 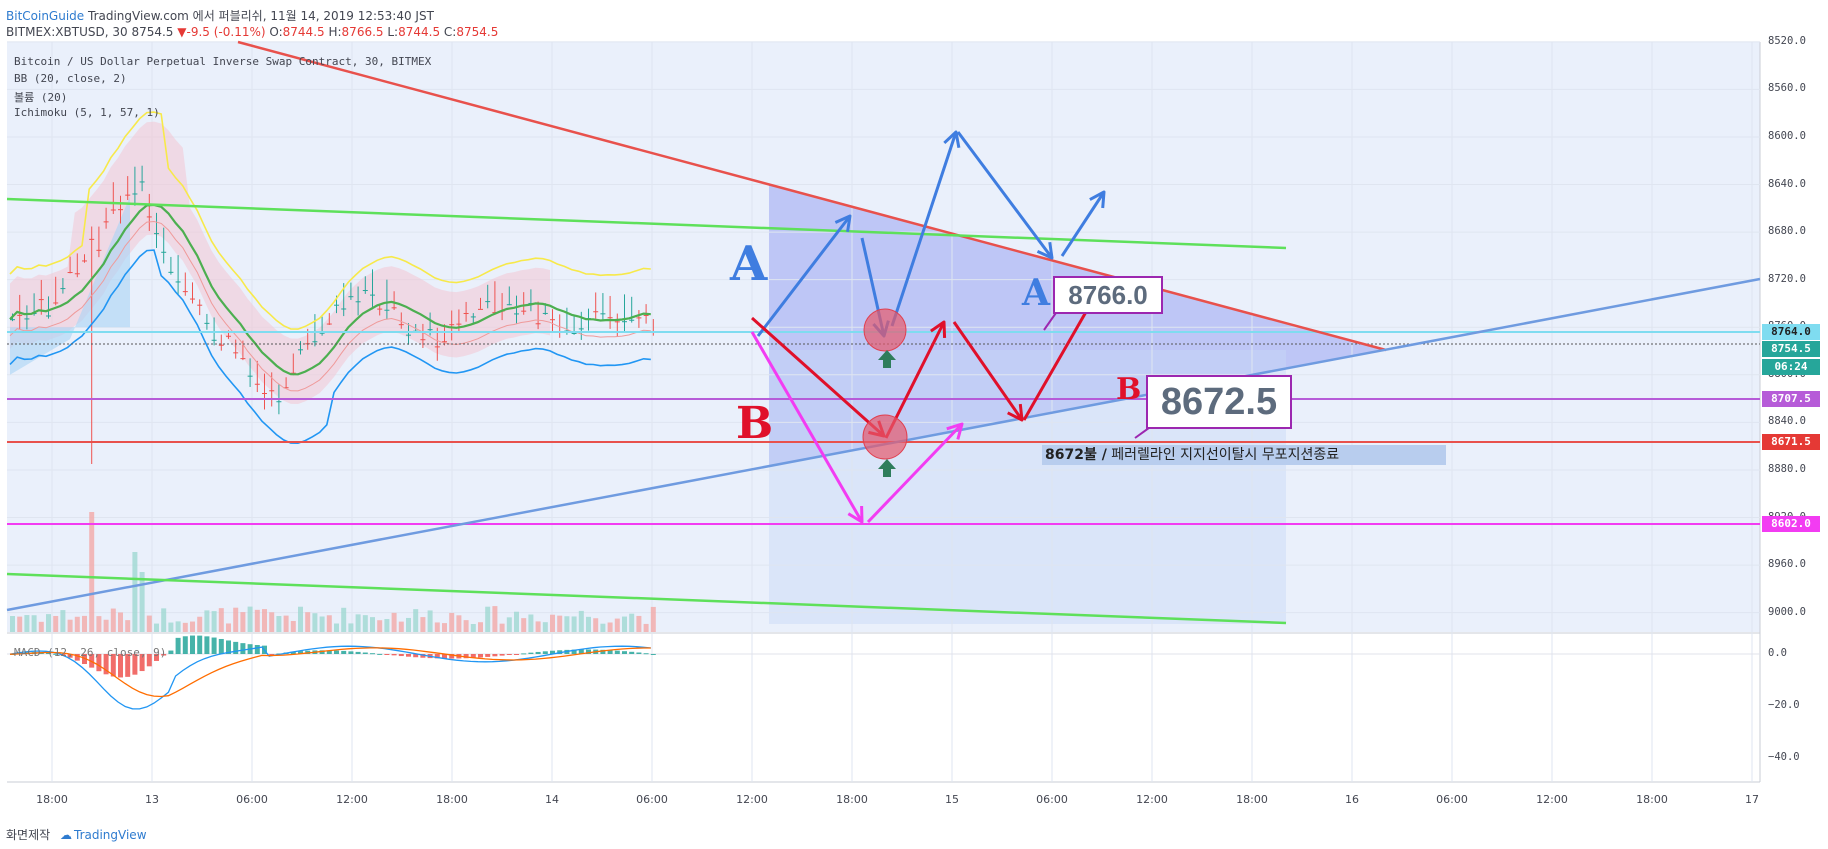 What do you see at coordinates (41, 97) in the screenshot?
I see `legend-volume: 볼륨 (20)` at bounding box center [41, 97].